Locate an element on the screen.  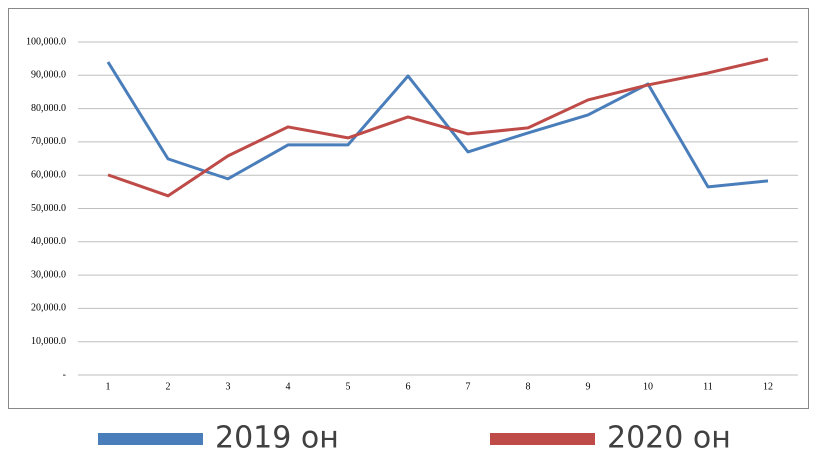
x-tick-label: 4 is located at coordinates (288, 386).